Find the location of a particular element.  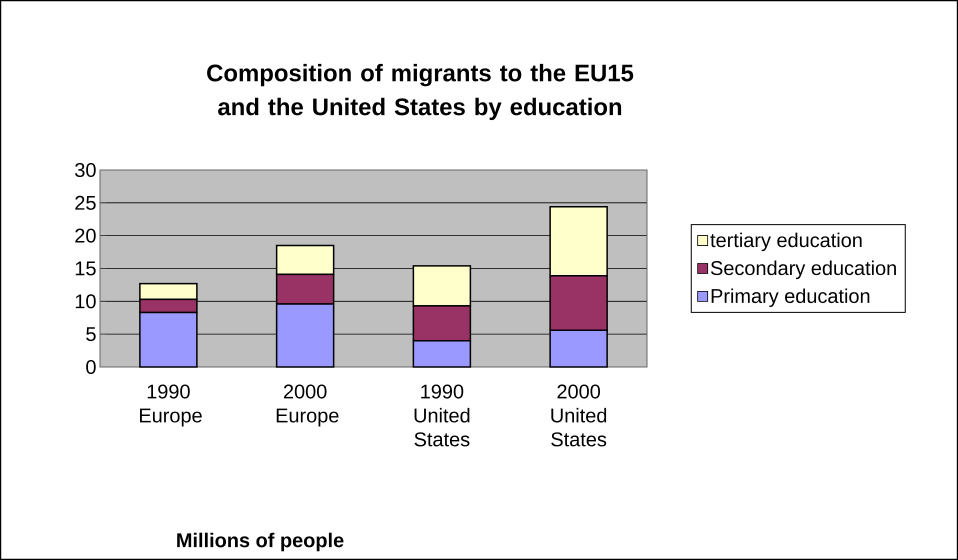

y-tick-label: 30 is located at coordinates (85, 170).